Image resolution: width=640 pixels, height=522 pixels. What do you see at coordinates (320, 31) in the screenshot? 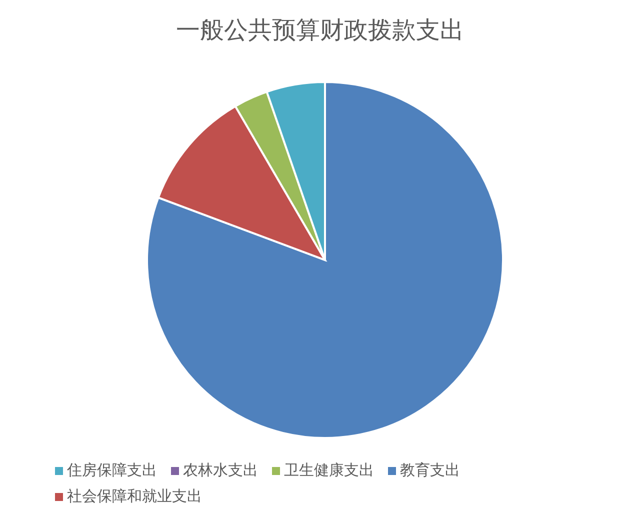
I see `chart-title: 一般公共预算财政拨款支出` at bounding box center [320, 31].